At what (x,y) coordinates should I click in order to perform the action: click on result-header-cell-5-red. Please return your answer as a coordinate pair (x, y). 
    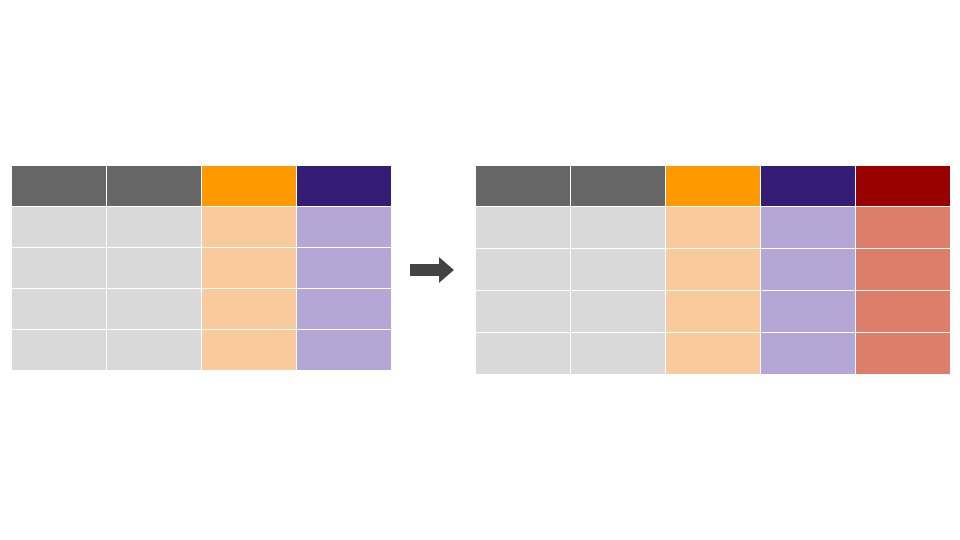
    Looking at the image, I should click on (903, 186).